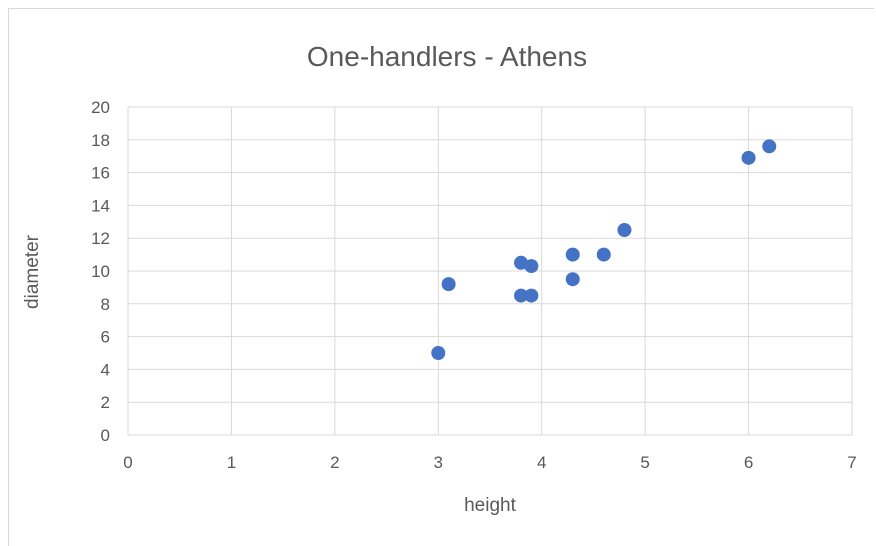 The width and height of the screenshot is (876, 546). What do you see at coordinates (748, 462) in the screenshot?
I see `x-tick-label: 6` at bounding box center [748, 462].